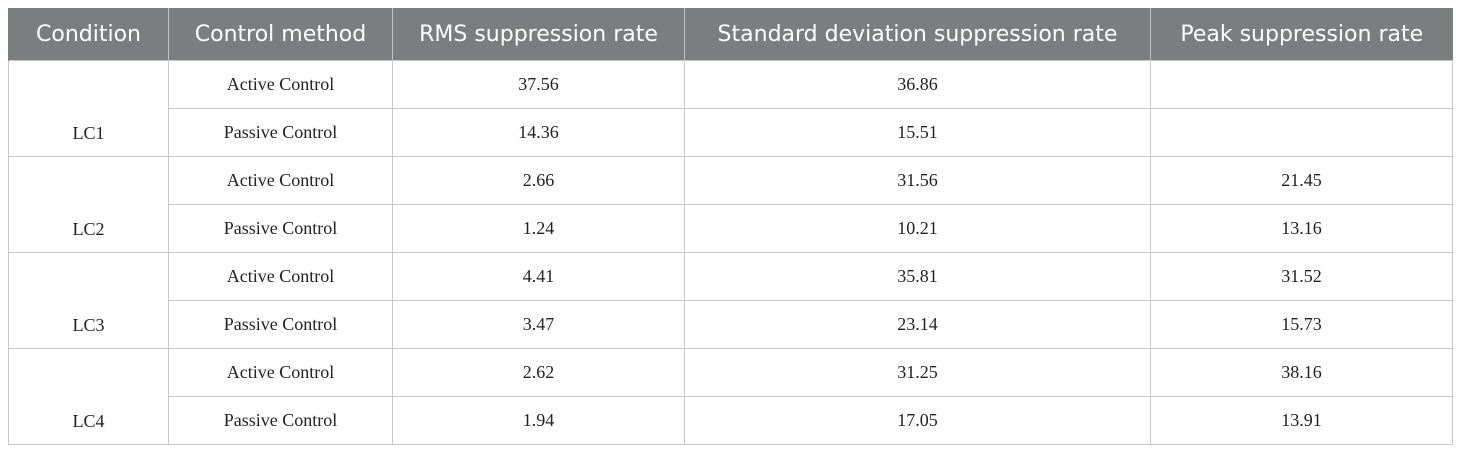 Image resolution: width=1460 pixels, height=453 pixels. What do you see at coordinates (917, 372) in the screenshot?
I see `value-cell: 31.25` at bounding box center [917, 372].